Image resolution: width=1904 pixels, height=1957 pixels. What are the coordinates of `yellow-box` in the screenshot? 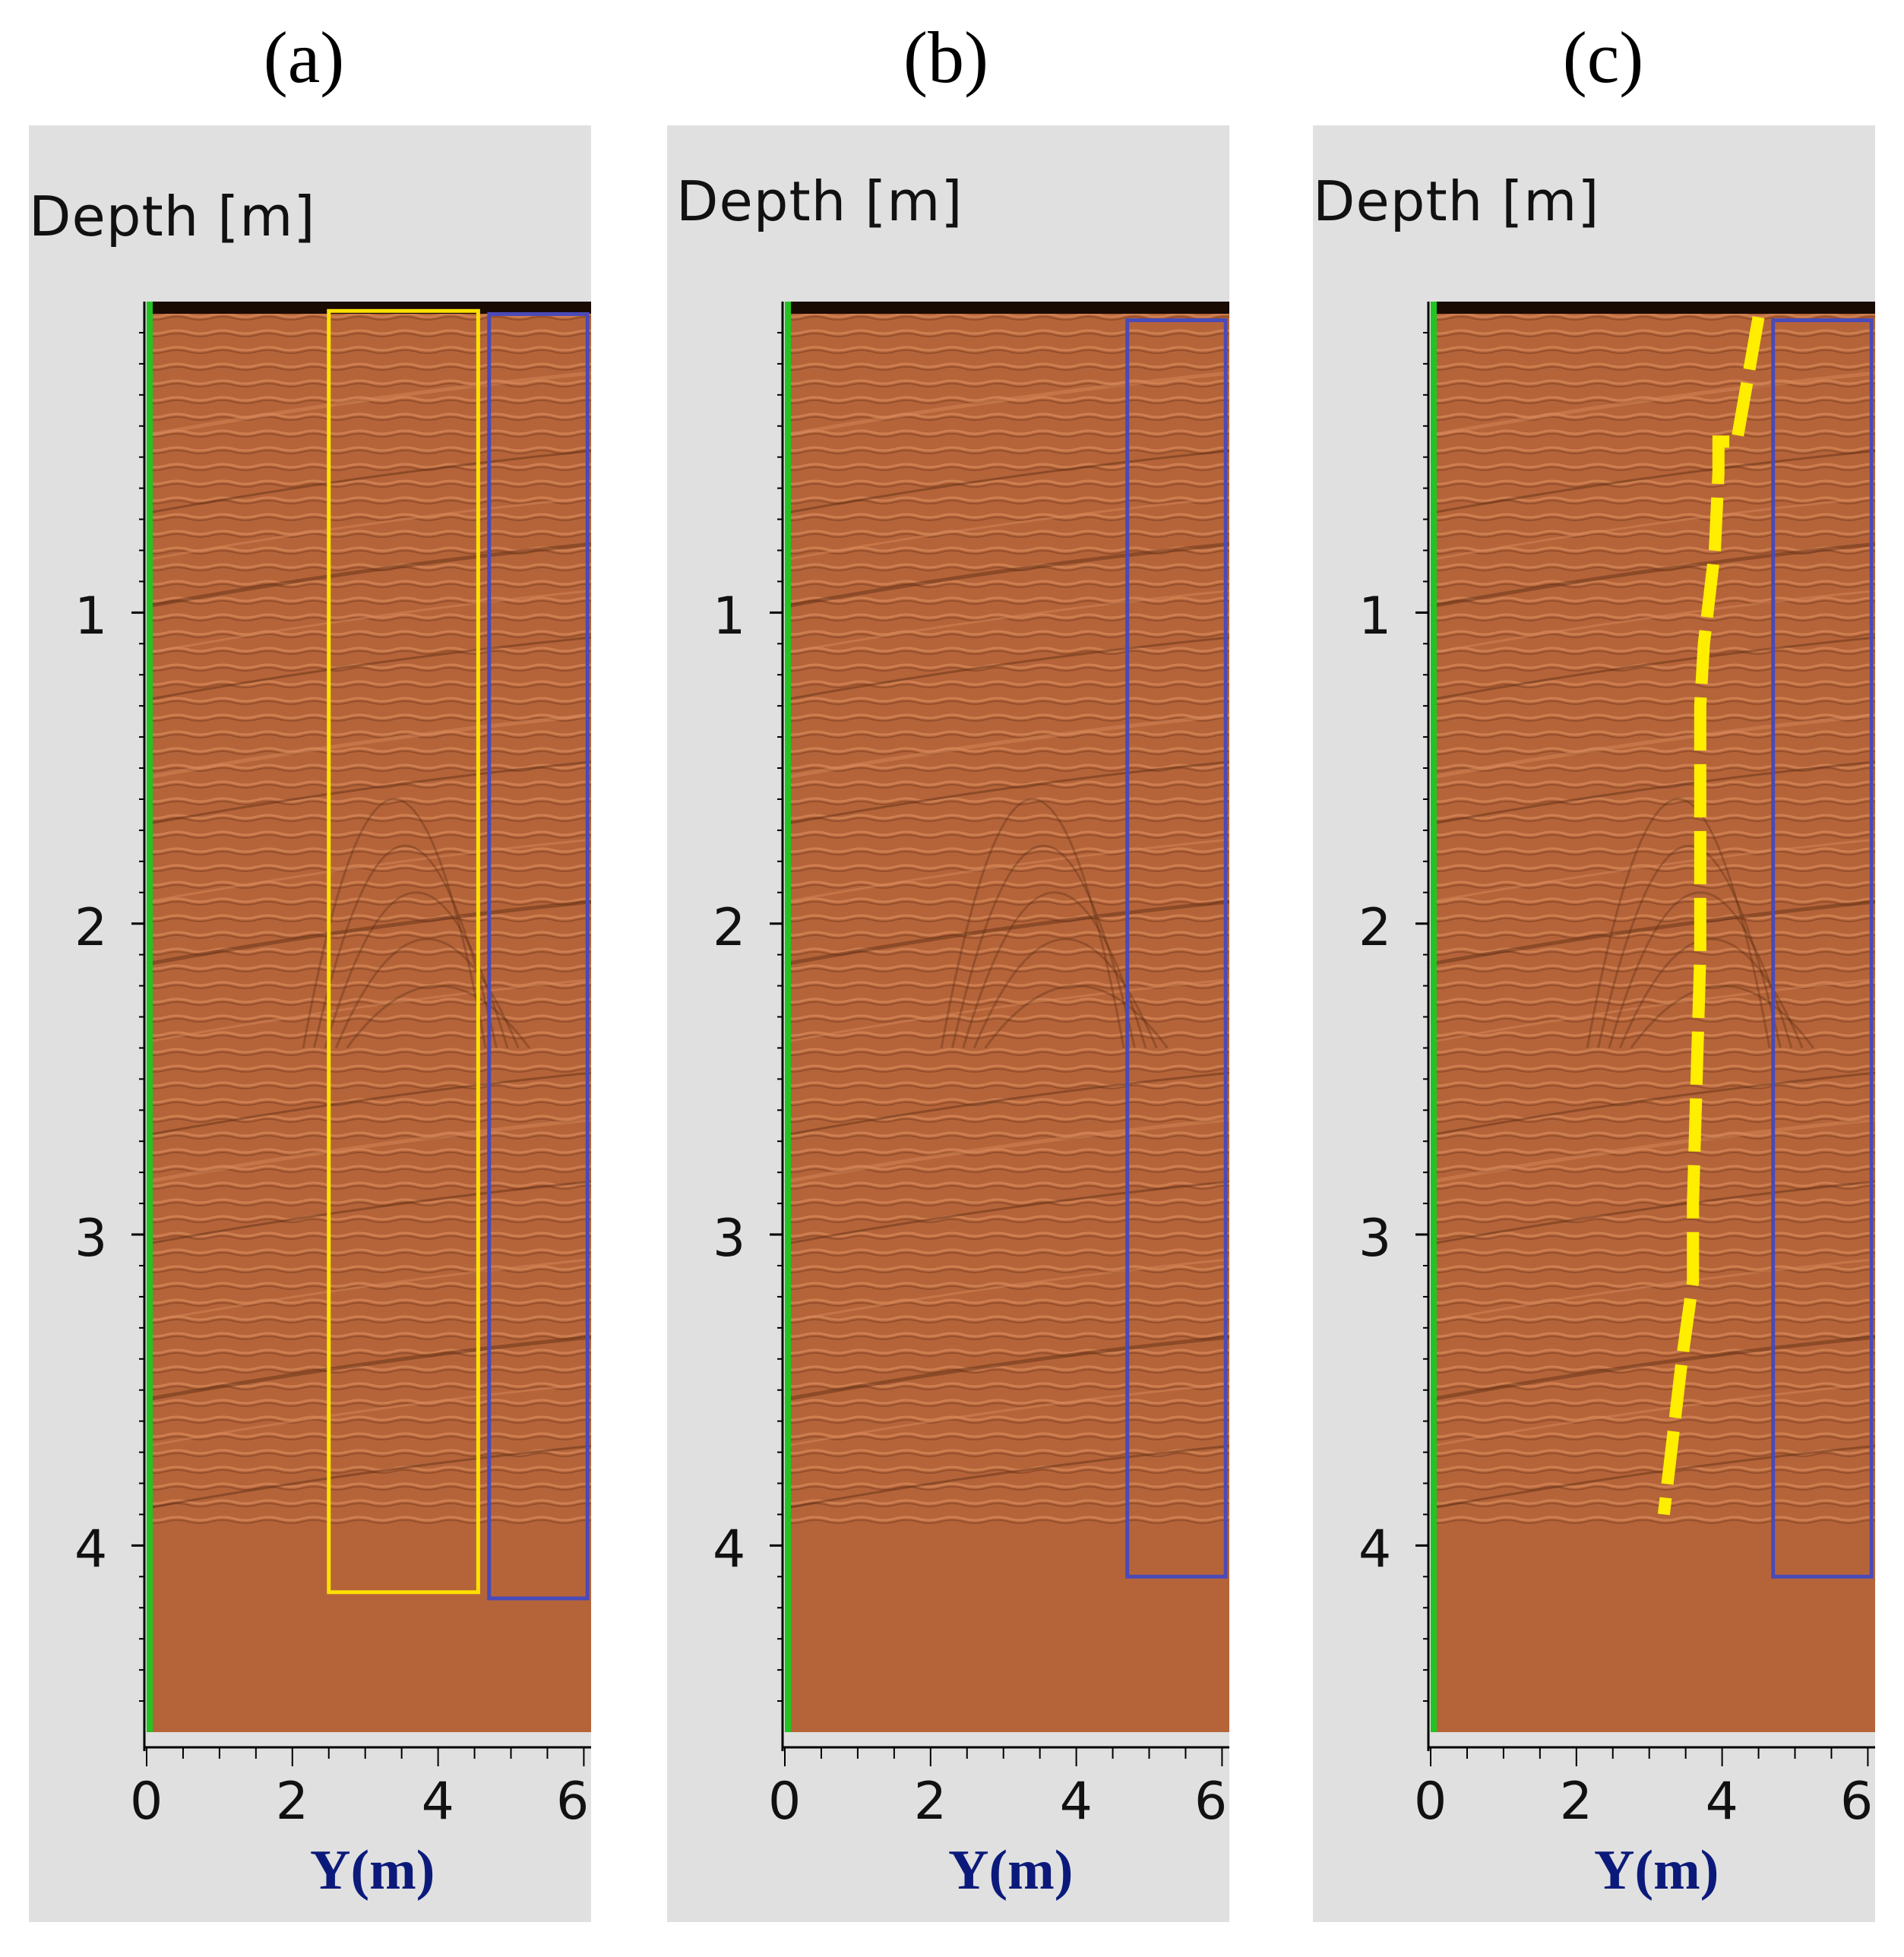 It's located at (403, 951).